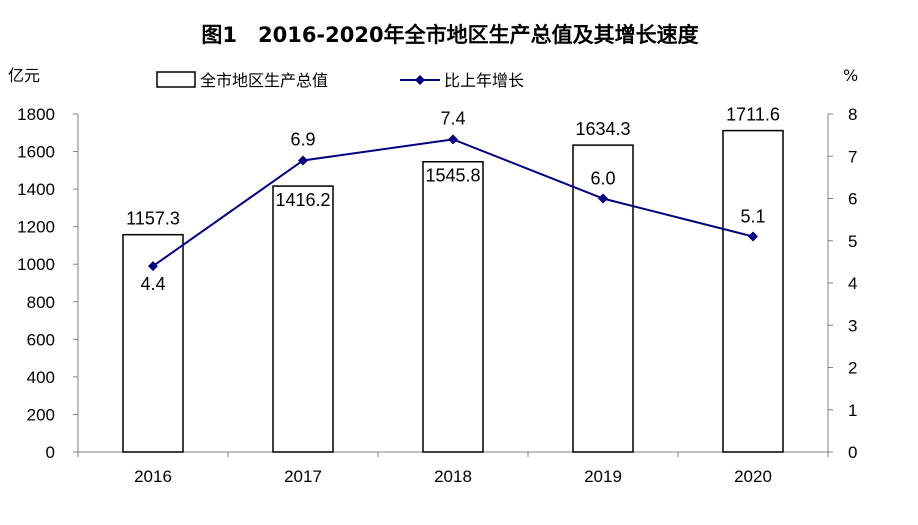 Image resolution: width=918 pixels, height=525 pixels. I want to click on x-tick-label: 2020, so click(753, 476).